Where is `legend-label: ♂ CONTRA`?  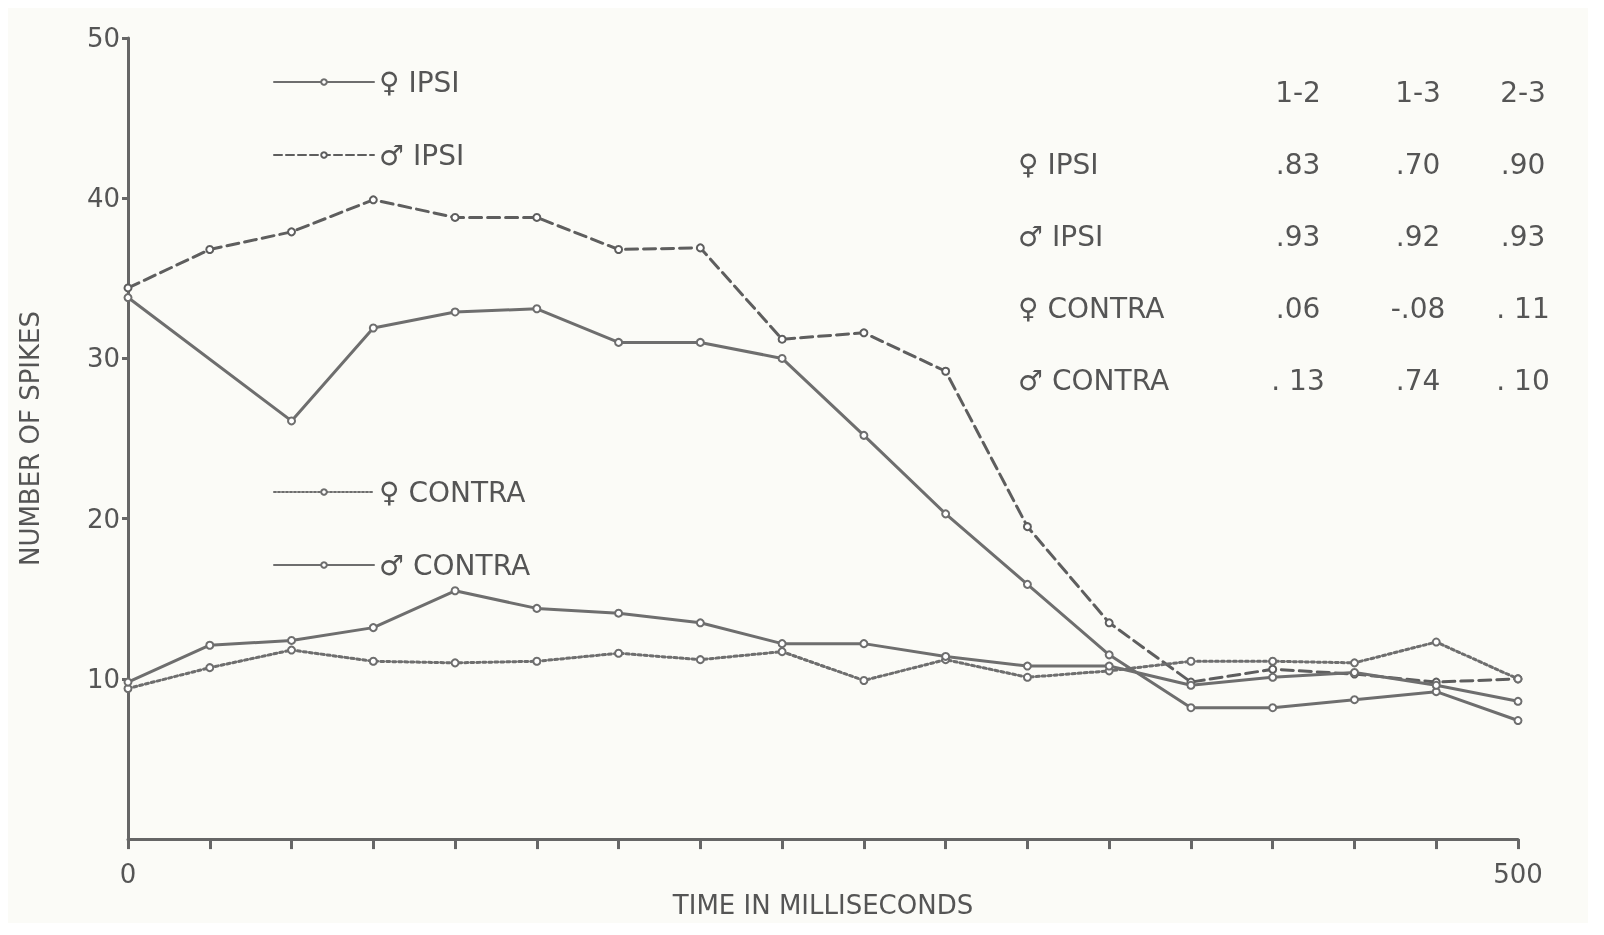 legend-label: ♂ CONTRA is located at coordinates (455, 565).